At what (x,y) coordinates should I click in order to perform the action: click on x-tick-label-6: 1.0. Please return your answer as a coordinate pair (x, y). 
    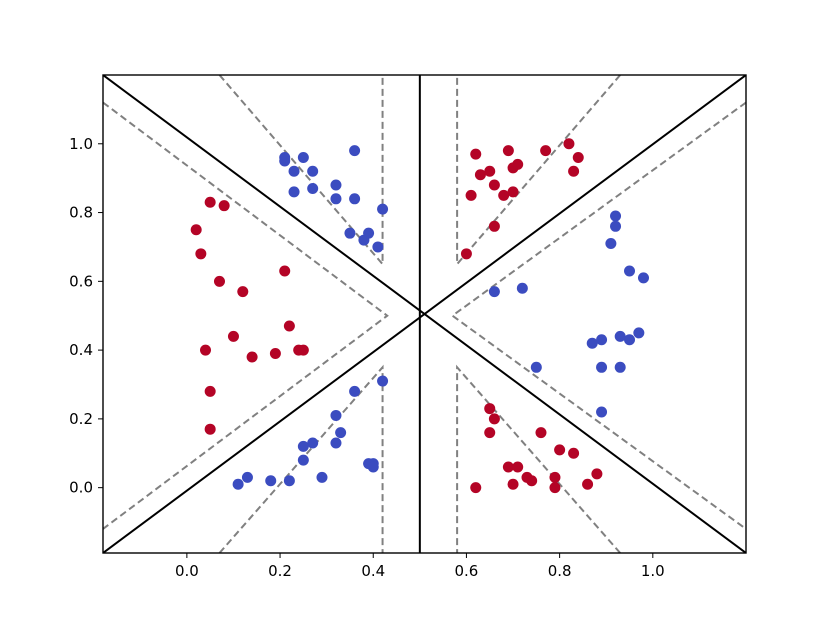
    Looking at the image, I should click on (653, 571).